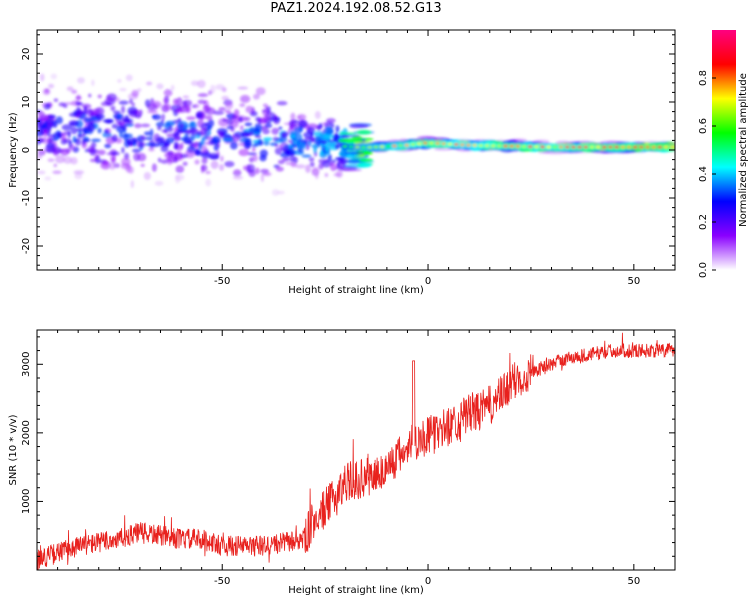 The width and height of the screenshot is (750, 600). Describe the element at coordinates (356, 590) in the screenshot. I see `snr-x-axis-label: Height of straight line (km)` at that location.